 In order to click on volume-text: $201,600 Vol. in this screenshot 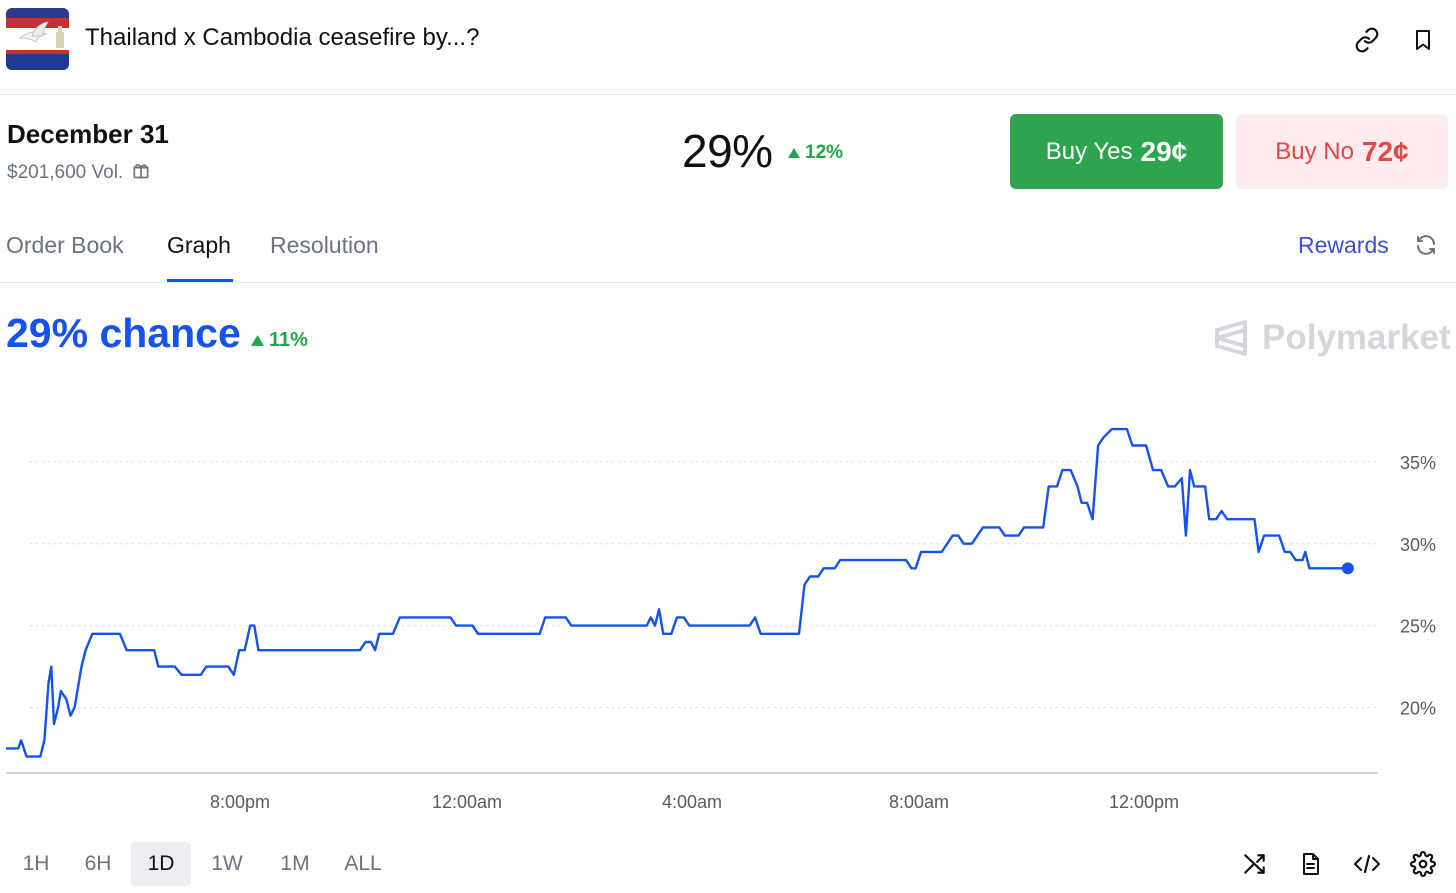, I will do `click(65, 172)`.